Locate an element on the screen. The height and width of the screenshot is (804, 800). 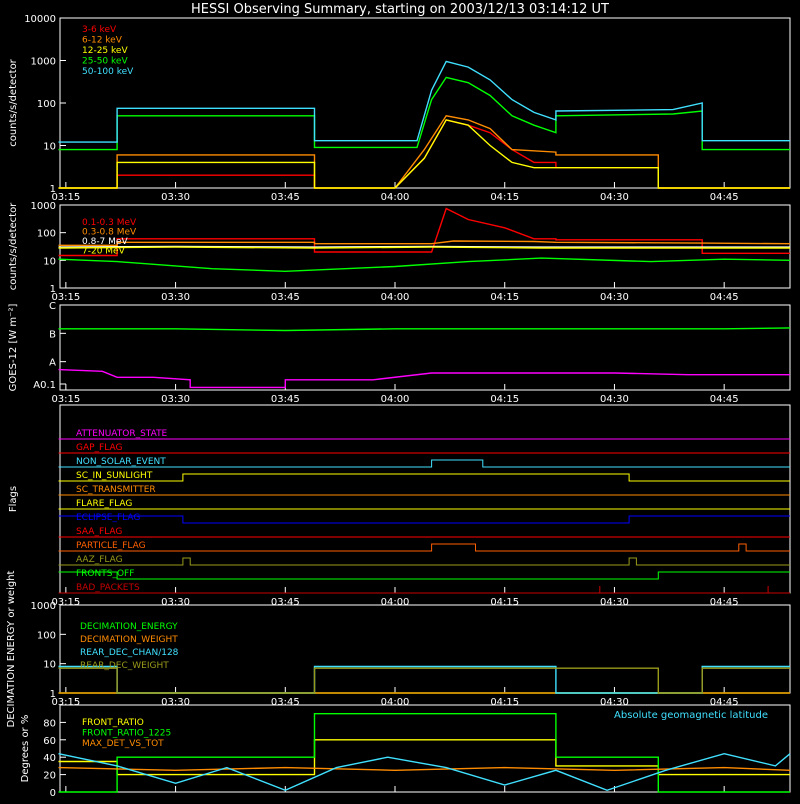
legend-entry: 6-12 keV is located at coordinates (102, 41).